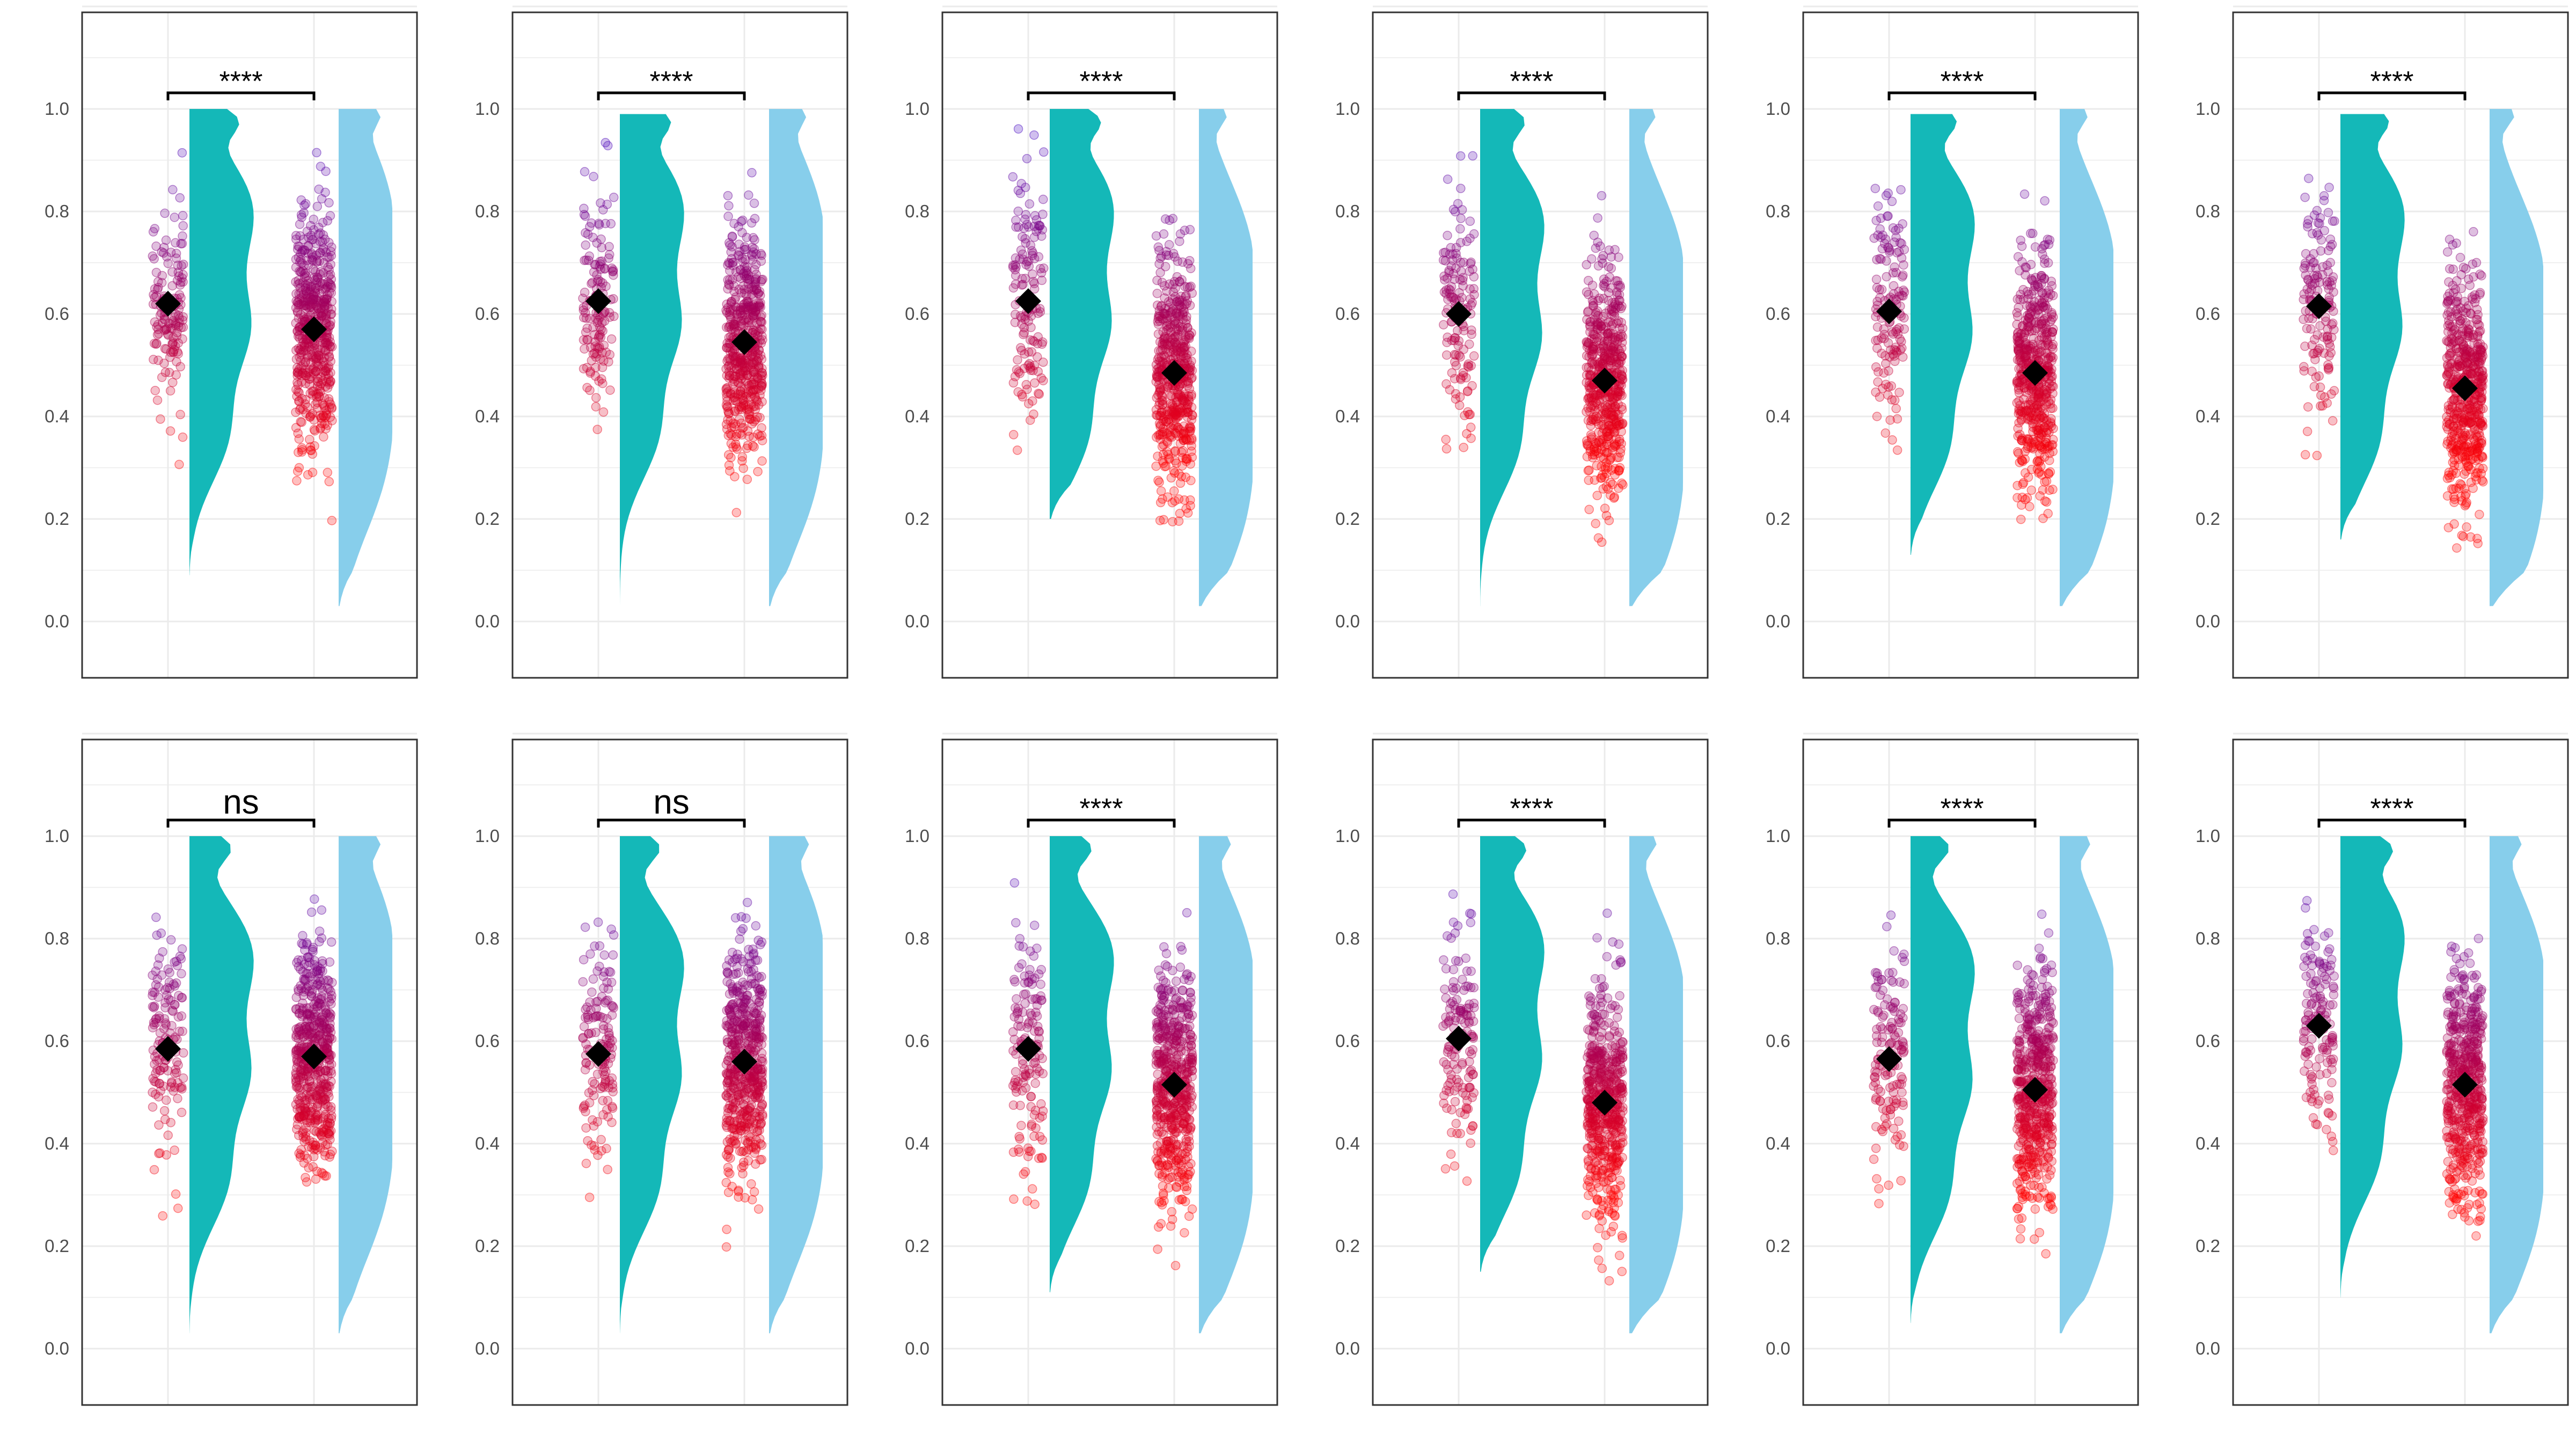  What do you see at coordinates (2392, 81) in the screenshot?
I see `significance-label: ****` at bounding box center [2392, 81].